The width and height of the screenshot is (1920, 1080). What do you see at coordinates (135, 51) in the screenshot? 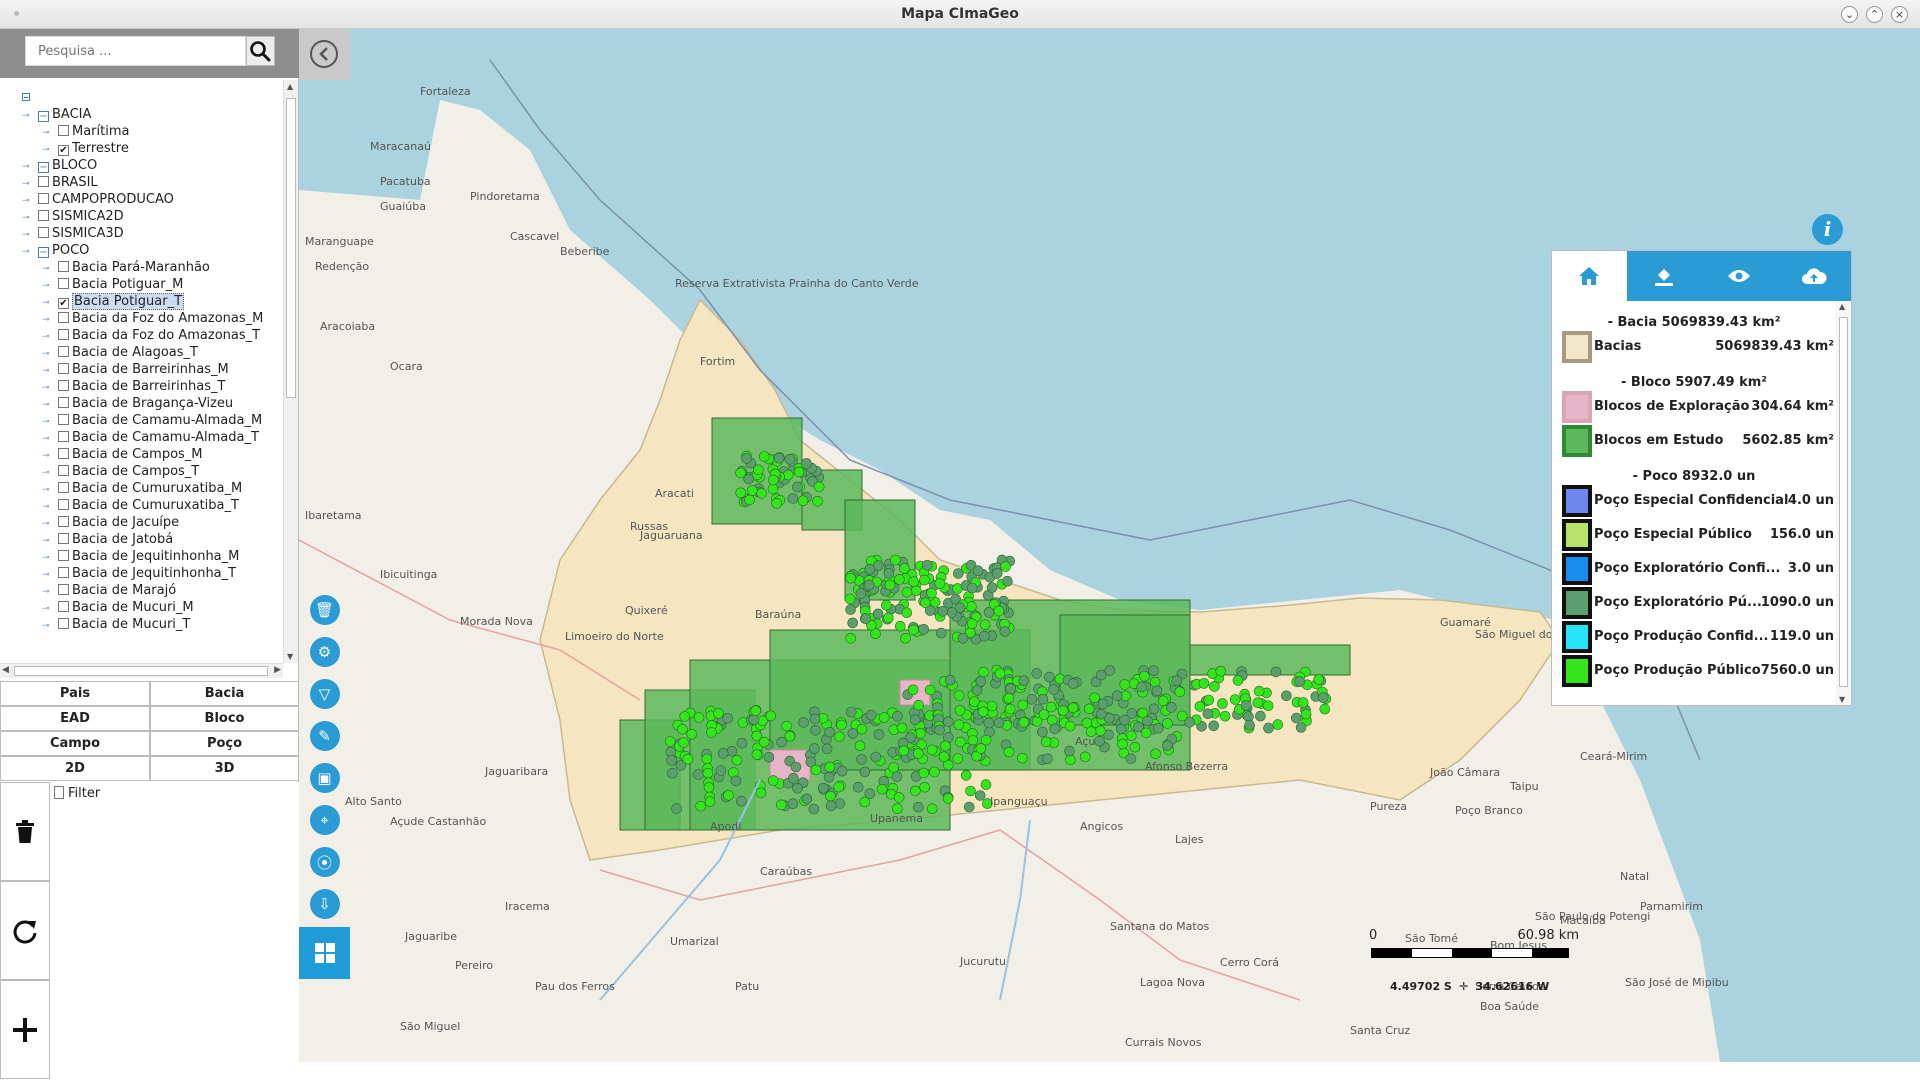
I see `search-input` at bounding box center [135, 51].